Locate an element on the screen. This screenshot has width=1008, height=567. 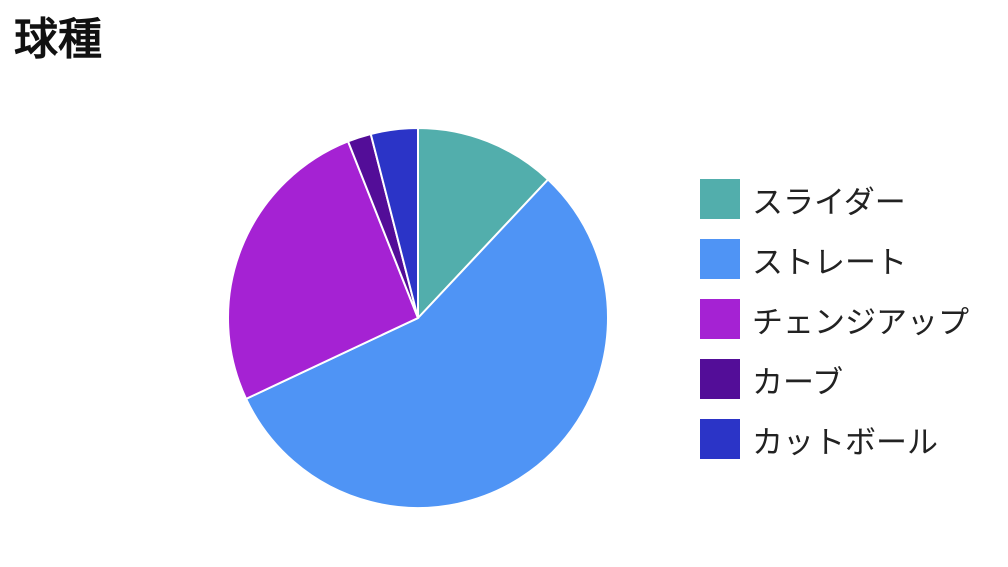
legend-item-curve: カーブ is located at coordinates (834, 379).